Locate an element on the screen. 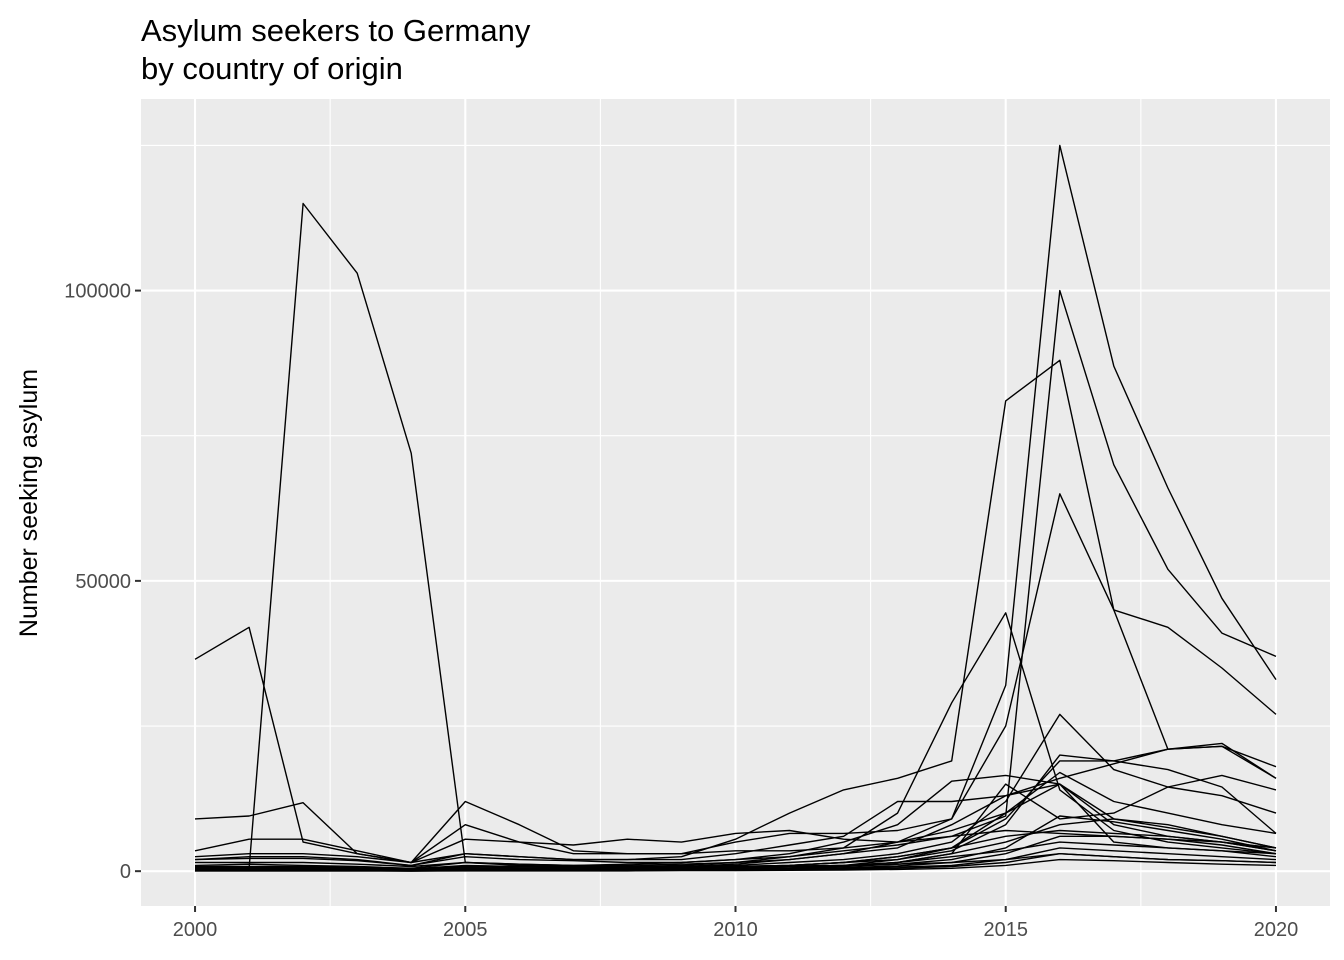 The height and width of the screenshot is (960, 1344). x-tick-label: 2010 is located at coordinates (735, 930).